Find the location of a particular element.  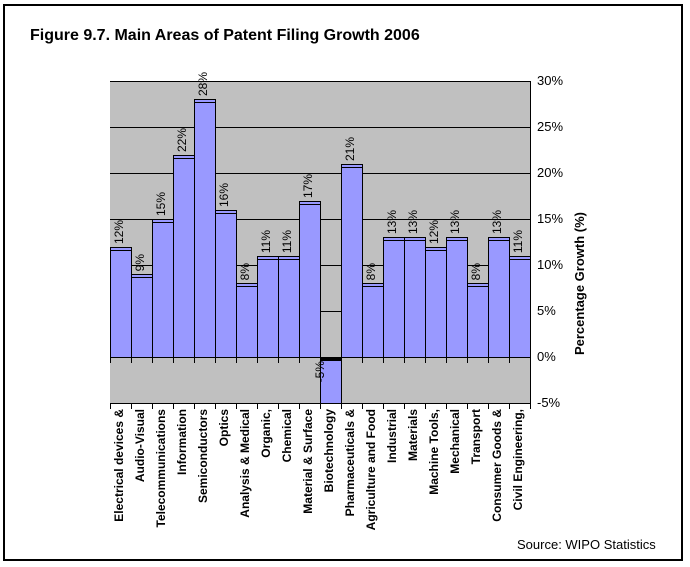

category-label: Mechanical is located at coordinates (455, 441).